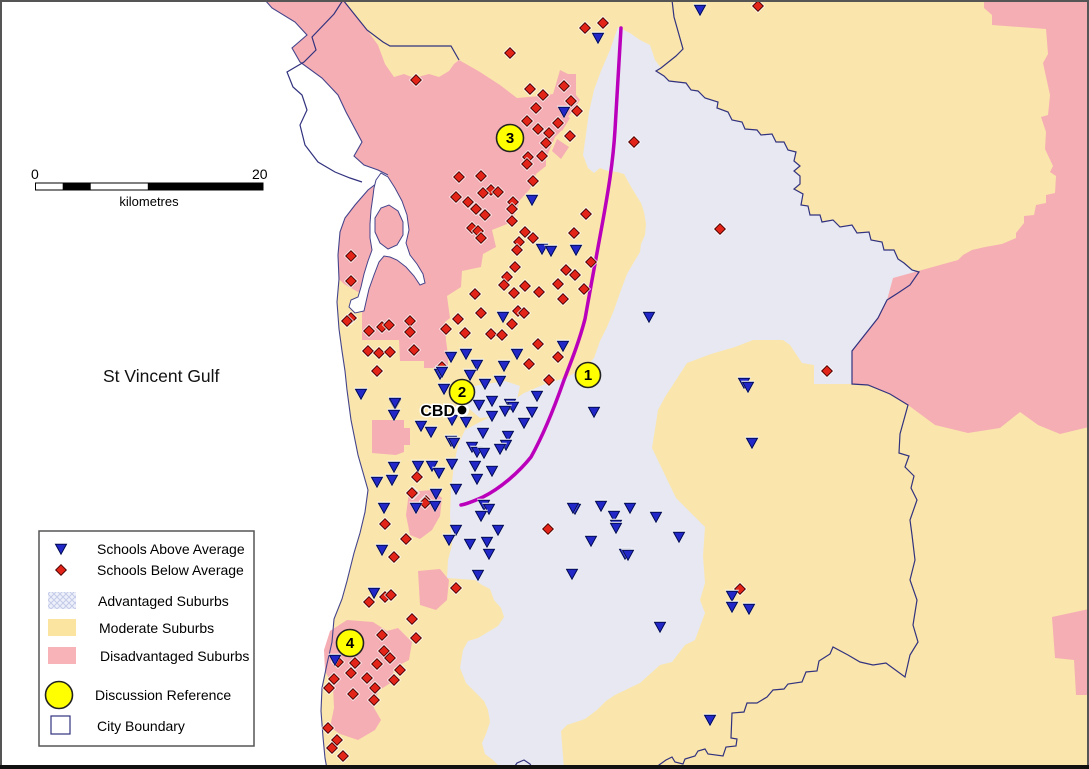 This screenshot has height=769, width=1089. I want to click on svg-text: St Vincent Gulf, so click(161, 376).